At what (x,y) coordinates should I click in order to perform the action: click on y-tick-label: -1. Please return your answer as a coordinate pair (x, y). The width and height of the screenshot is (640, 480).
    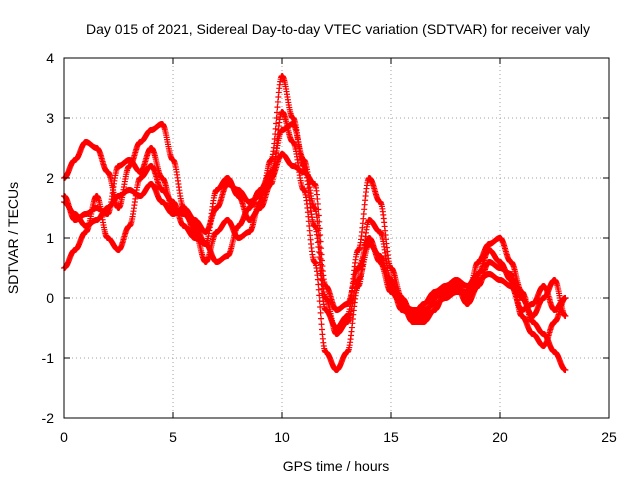
    Looking at the image, I should click on (48, 358).